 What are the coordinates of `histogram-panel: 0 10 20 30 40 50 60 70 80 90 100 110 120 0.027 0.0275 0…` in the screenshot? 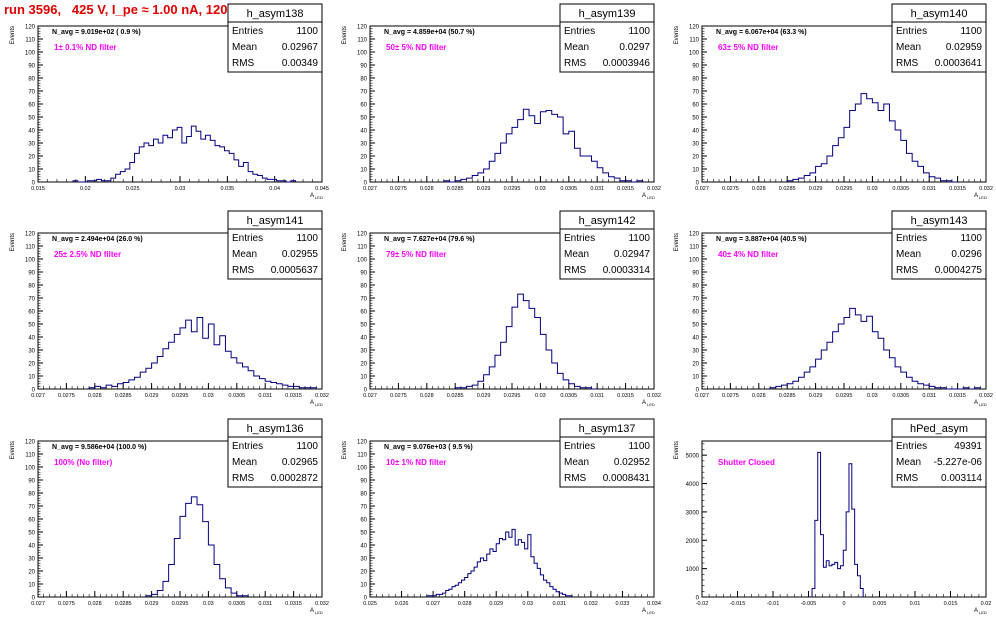 It's located at (166, 310).